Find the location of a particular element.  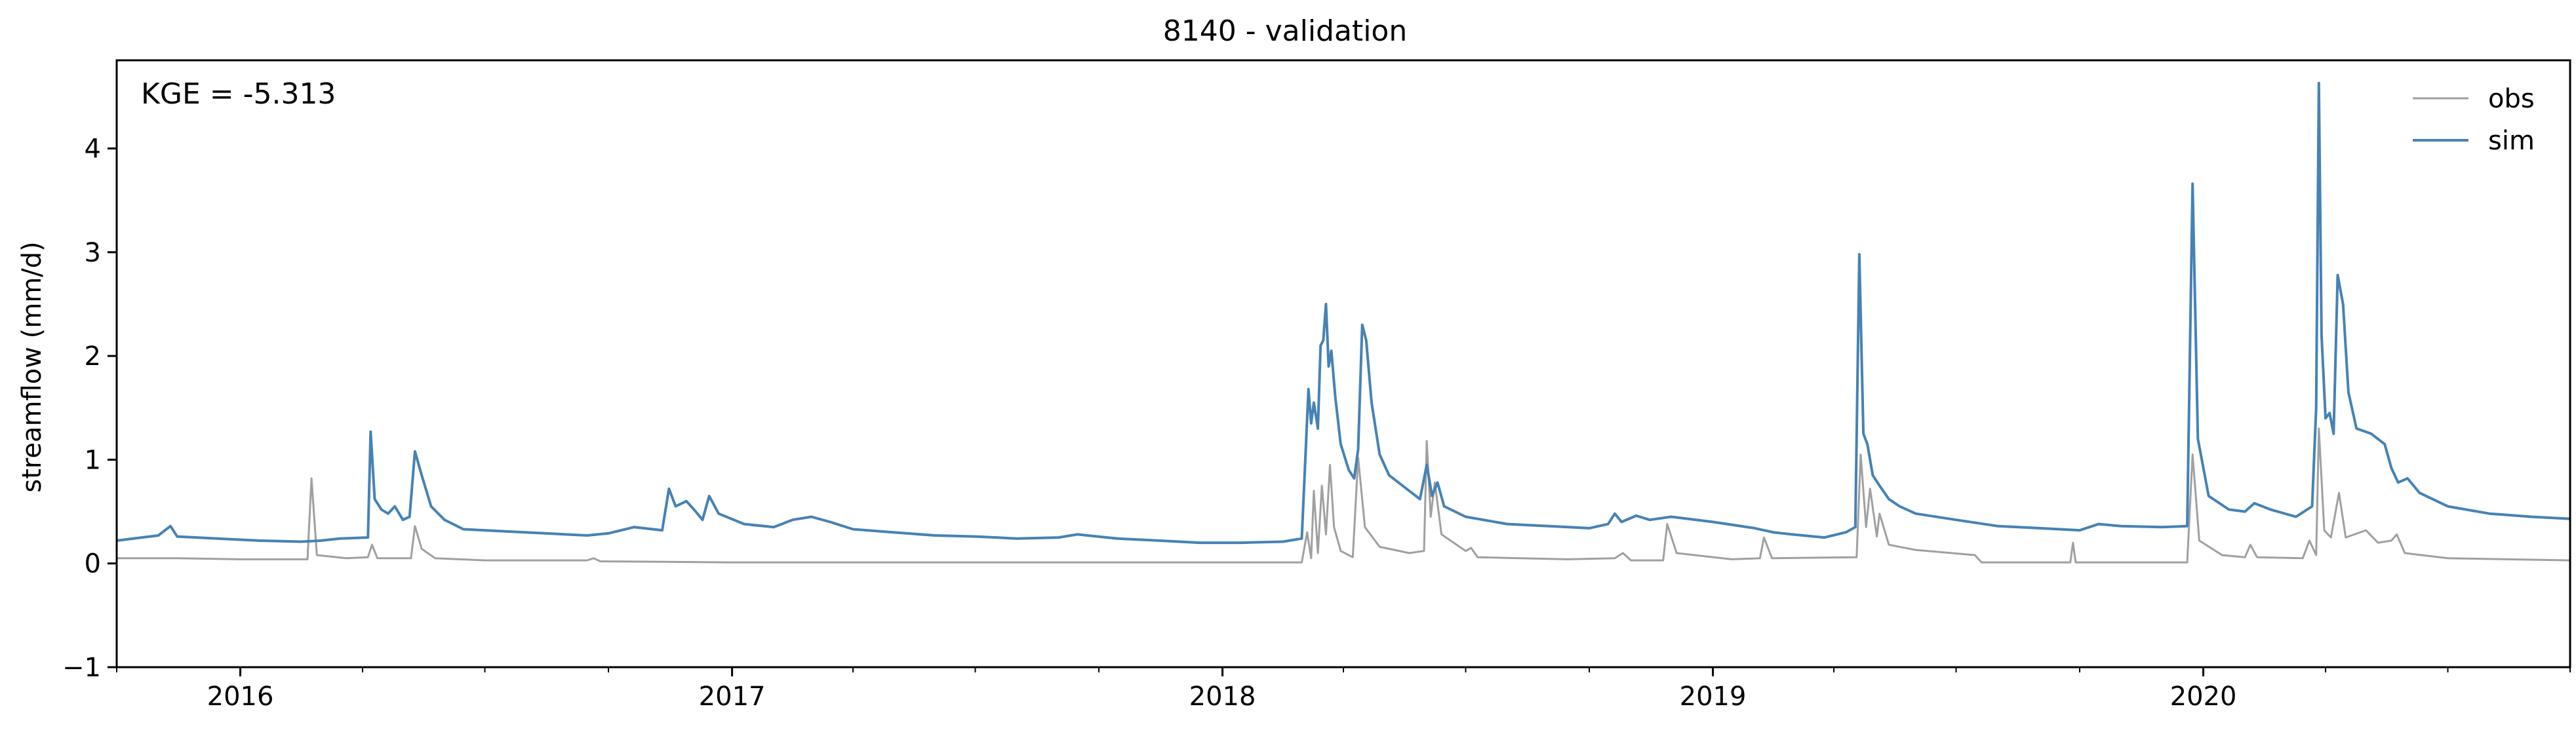

y-tick-label: 1 is located at coordinates (93, 460).